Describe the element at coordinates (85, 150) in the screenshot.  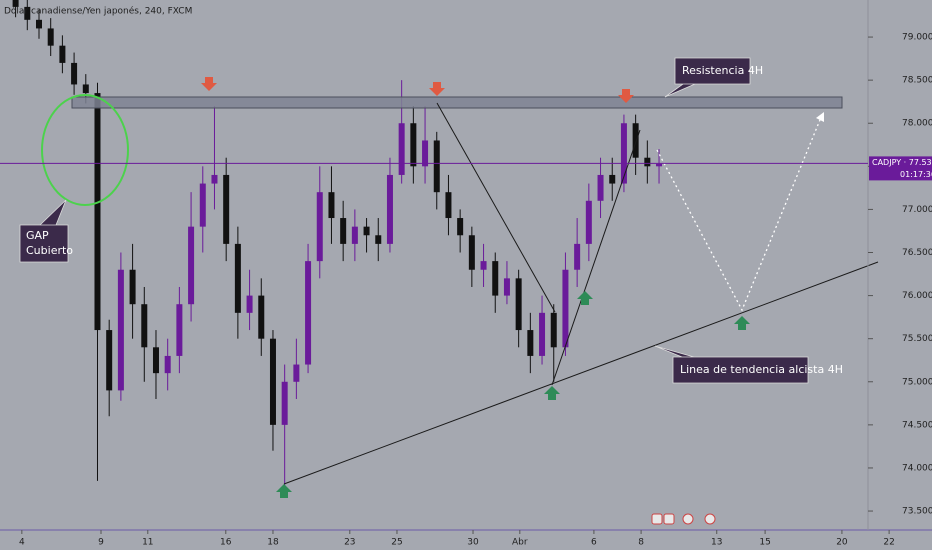
I see `gap-circle` at that location.